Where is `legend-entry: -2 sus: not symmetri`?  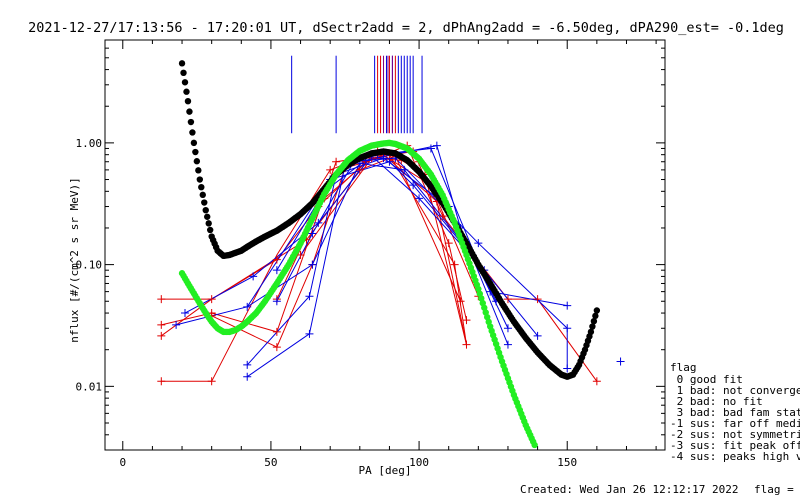
legend-entry: -2 sus: not symmetri is located at coordinates (735, 434).